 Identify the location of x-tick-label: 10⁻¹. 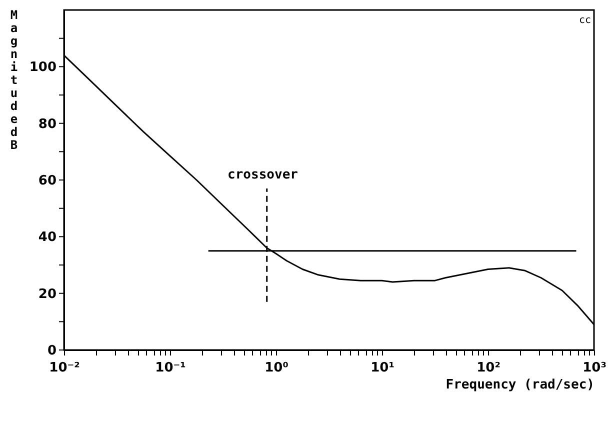
(170, 368).